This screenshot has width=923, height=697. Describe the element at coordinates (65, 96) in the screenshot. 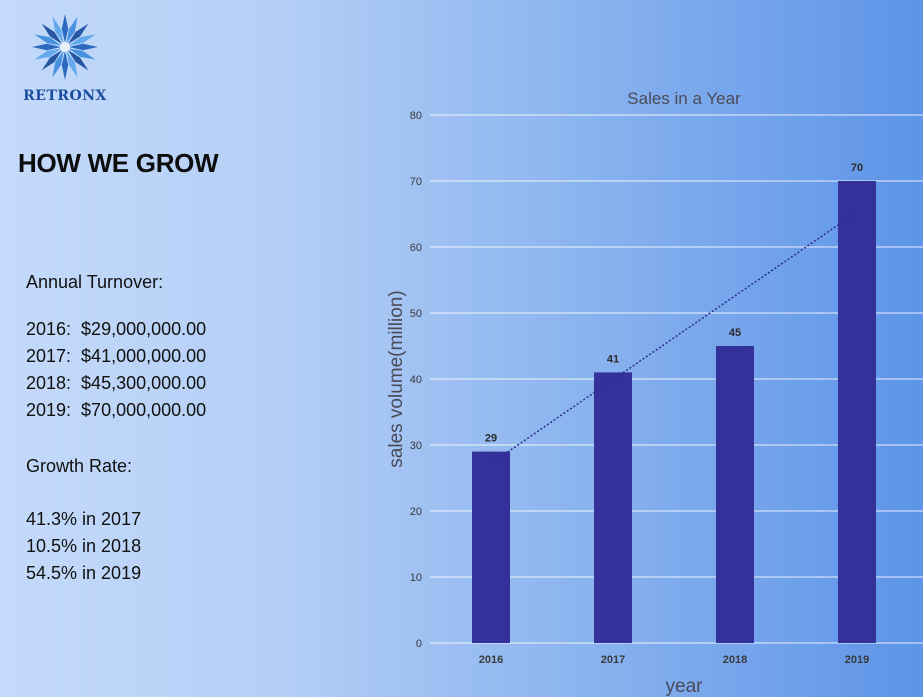

I see `brand-name: RETRONX` at that location.